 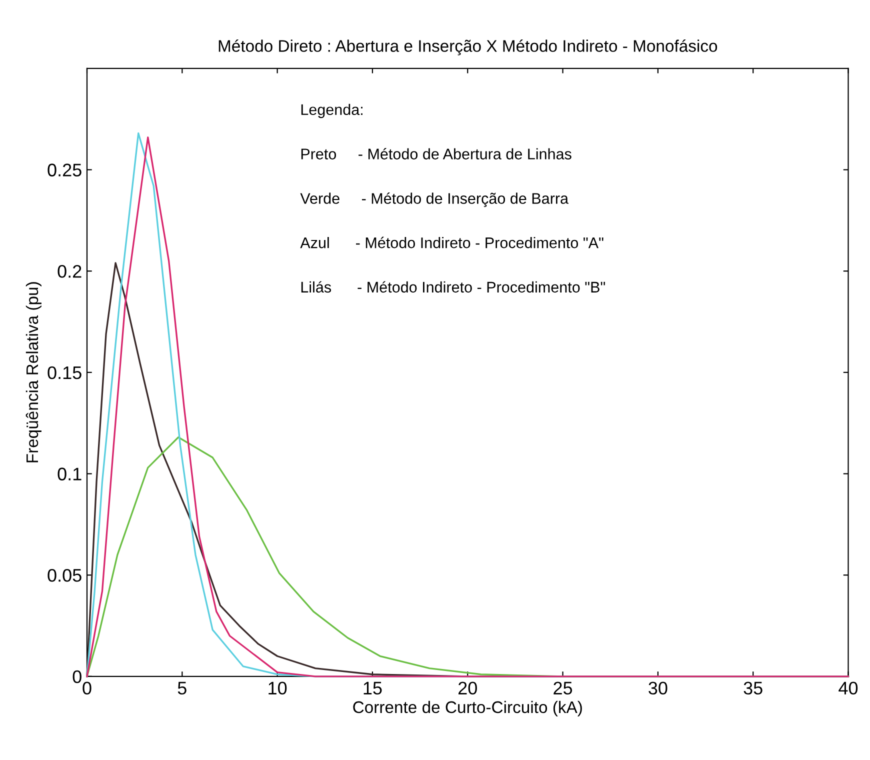 What do you see at coordinates (467, 708) in the screenshot?
I see `x-axis-title: Corrente de Curto-Circuito (kA)` at bounding box center [467, 708].